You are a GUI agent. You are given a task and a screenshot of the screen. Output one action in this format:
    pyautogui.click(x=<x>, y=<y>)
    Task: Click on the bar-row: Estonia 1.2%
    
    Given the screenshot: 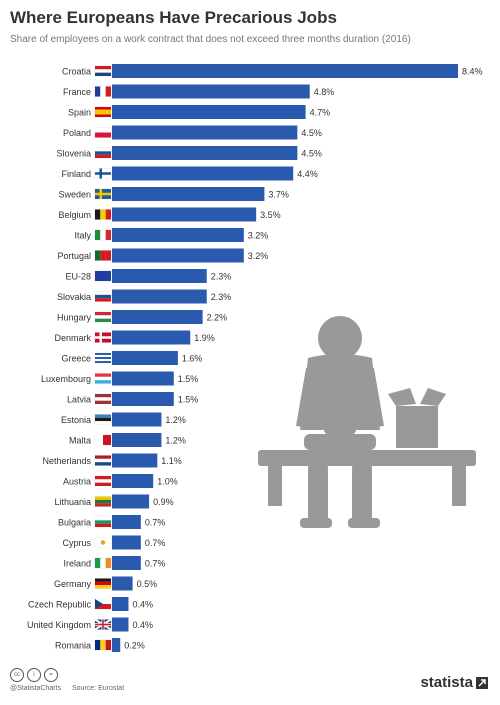 What is the action you would take?
    pyautogui.click(x=123, y=419)
    